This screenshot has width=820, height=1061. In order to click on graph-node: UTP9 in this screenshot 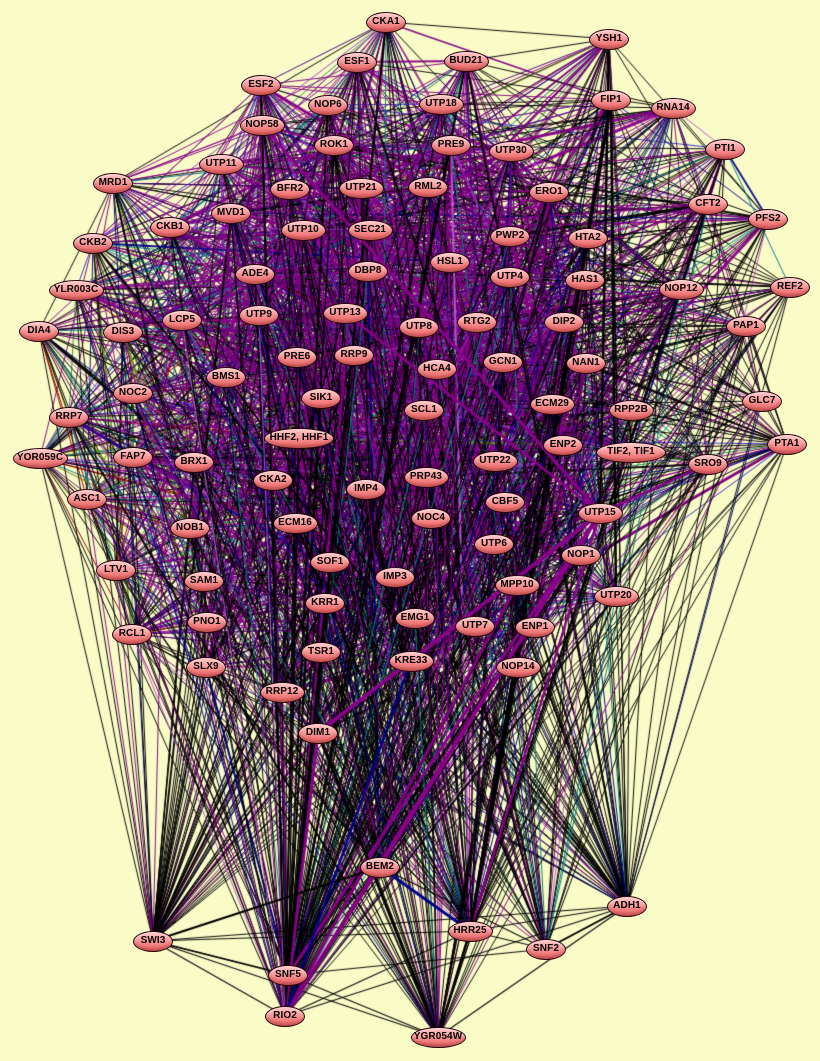, I will do `click(259, 315)`.